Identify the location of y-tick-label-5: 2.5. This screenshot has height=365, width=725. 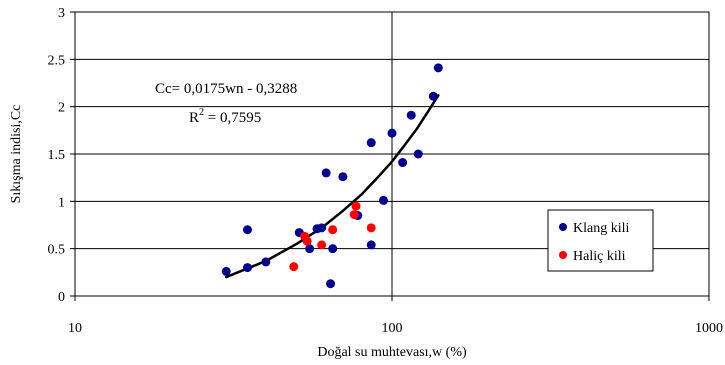
(57, 60).